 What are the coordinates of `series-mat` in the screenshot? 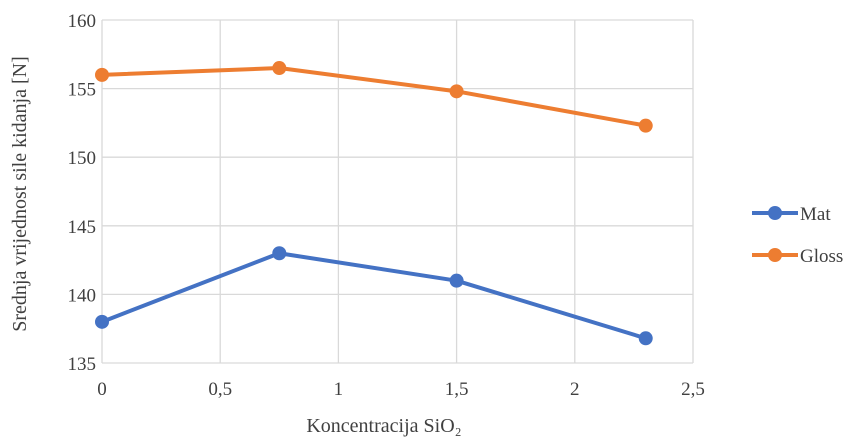 It's located at (374, 295).